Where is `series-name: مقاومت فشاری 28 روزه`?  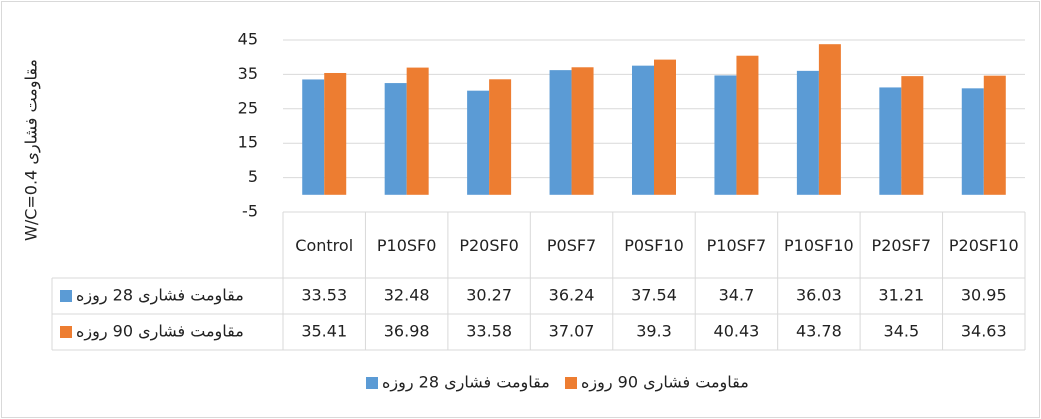
series-name: مقاومت فشاری 28 روزه is located at coordinates (160, 296).